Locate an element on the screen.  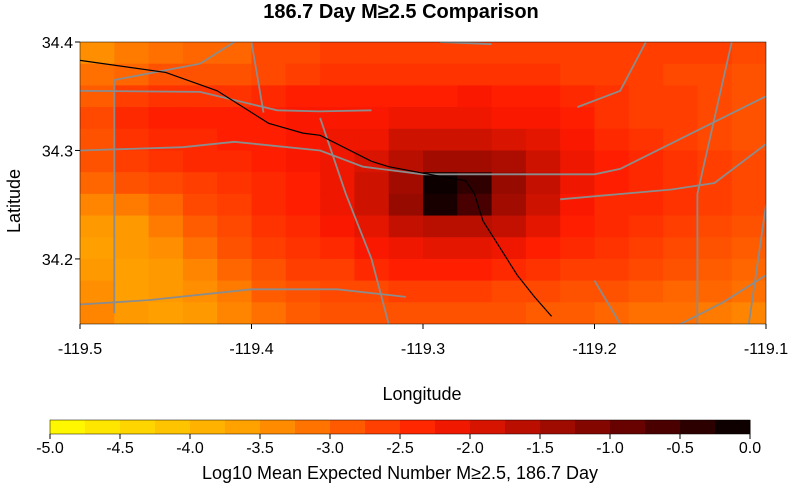
y-tick-label: 34.4 is located at coordinates (57, 43).